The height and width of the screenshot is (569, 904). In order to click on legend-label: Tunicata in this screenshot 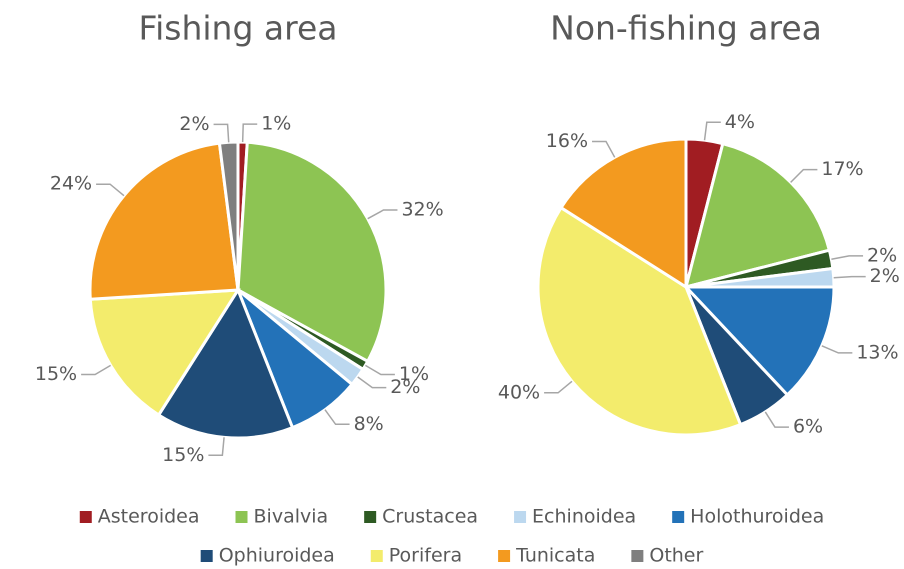, I will do `click(555, 556)`.